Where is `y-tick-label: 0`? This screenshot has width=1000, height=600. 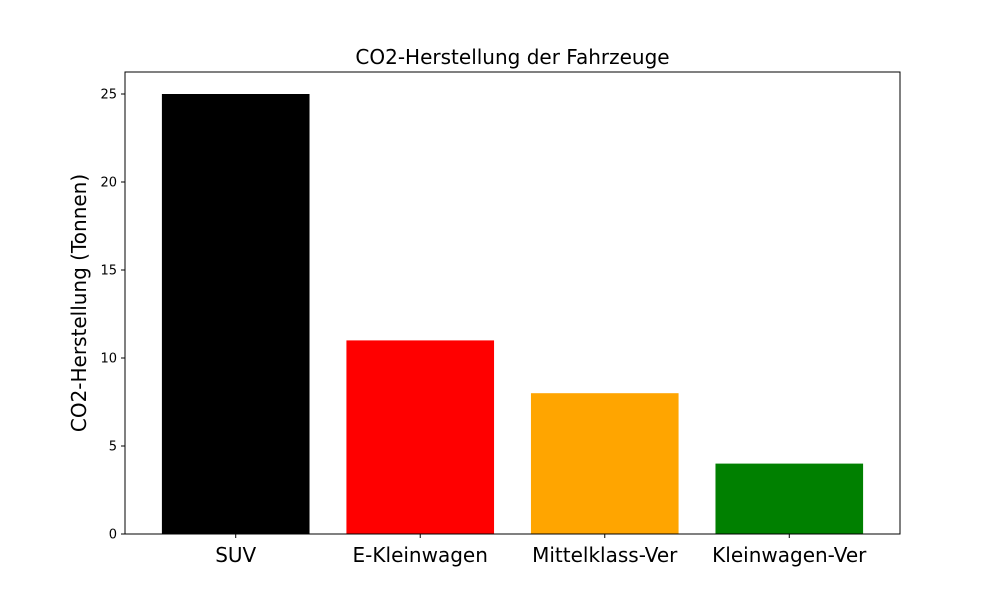 y-tick-label: 0 is located at coordinates (113, 535).